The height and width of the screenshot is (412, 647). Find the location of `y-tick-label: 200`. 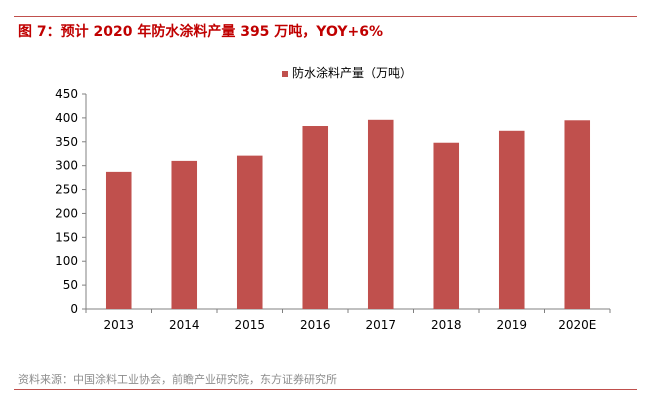

y-tick-label: 200 is located at coordinates (66, 213).